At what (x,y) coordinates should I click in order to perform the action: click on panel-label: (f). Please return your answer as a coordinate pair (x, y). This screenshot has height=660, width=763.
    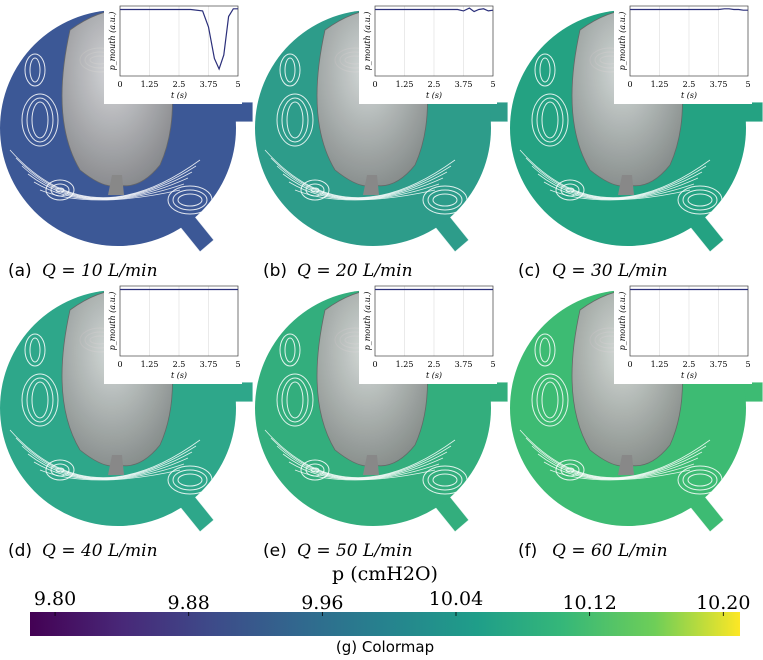
    Looking at the image, I should click on (527, 551).